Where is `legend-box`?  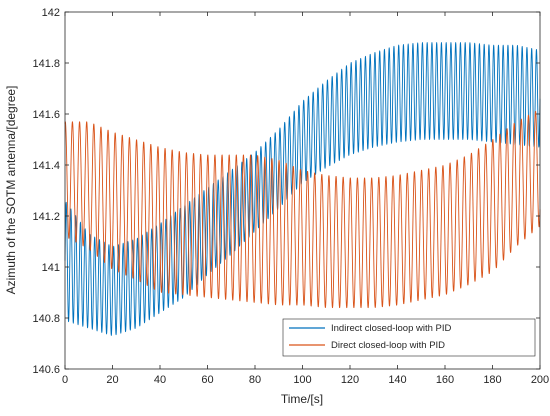 legend-box is located at coordinates (409, 337).